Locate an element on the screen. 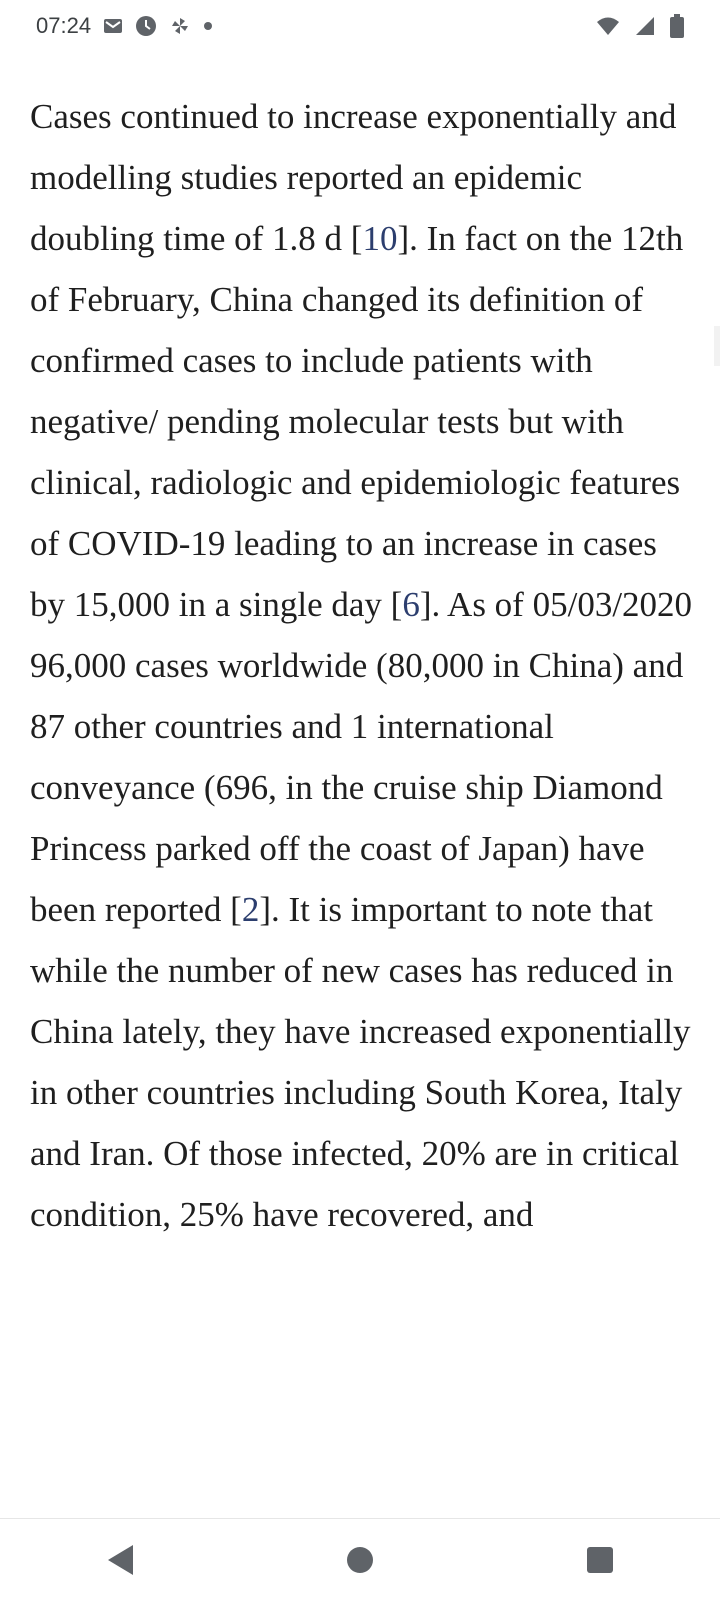 The image size is (720, 1600). back-icon is located at coordinates (120, 1559).